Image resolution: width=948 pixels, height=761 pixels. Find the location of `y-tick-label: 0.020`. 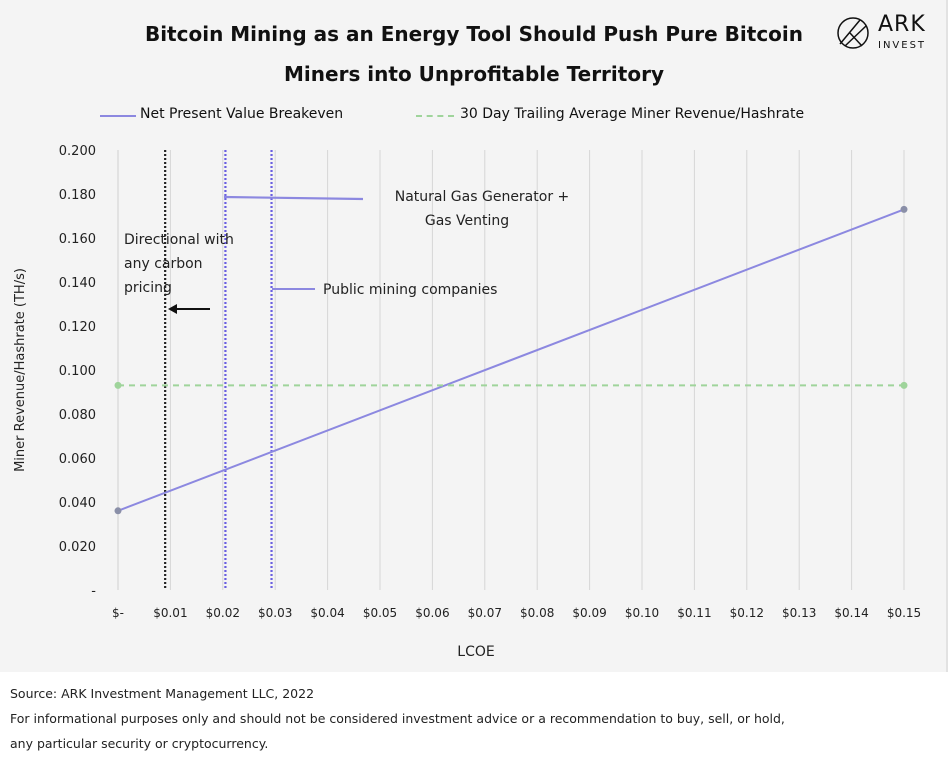

y-tick-label: 0.020 is located at coordinates (77, 547).